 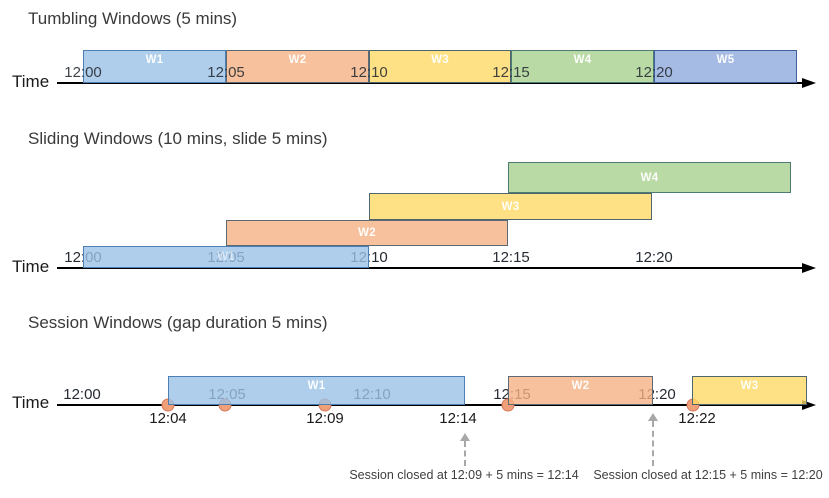 I want to click on section-title-session: Session Windows (gap duration 5 mins), so click(x=178, y=322).